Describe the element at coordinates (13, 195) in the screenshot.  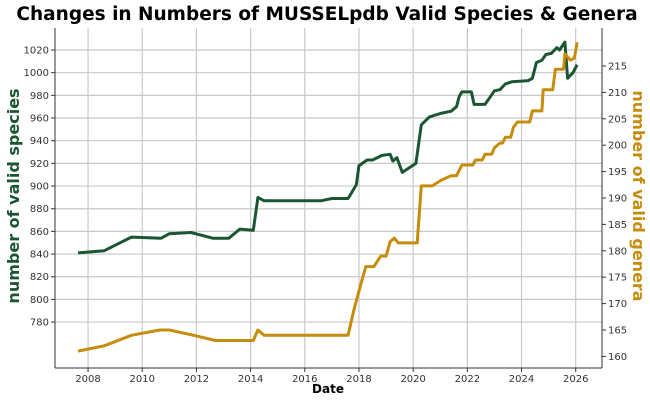
I see `left-axis-label: number of valid species` at that location.